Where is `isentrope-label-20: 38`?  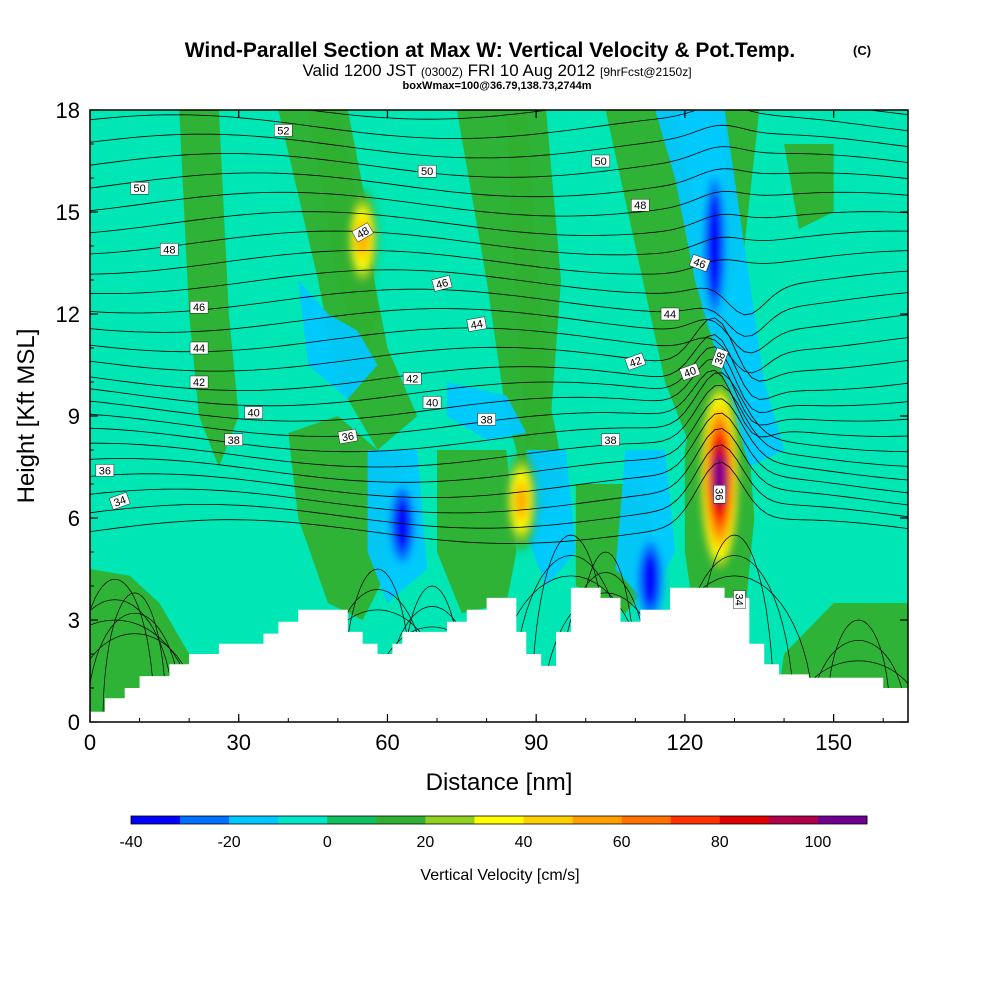
isentrope-label-20: 38 is located at coordinates (486, 419).